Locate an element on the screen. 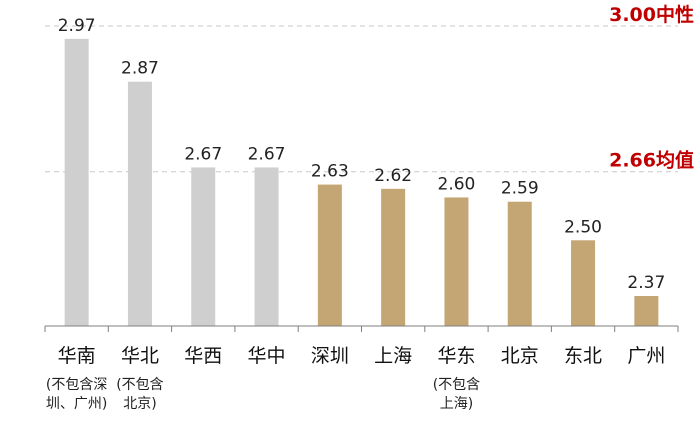 This screenshot has height=424, width=700. x-tick-label: 华西 is located at coordinates (203, 356).